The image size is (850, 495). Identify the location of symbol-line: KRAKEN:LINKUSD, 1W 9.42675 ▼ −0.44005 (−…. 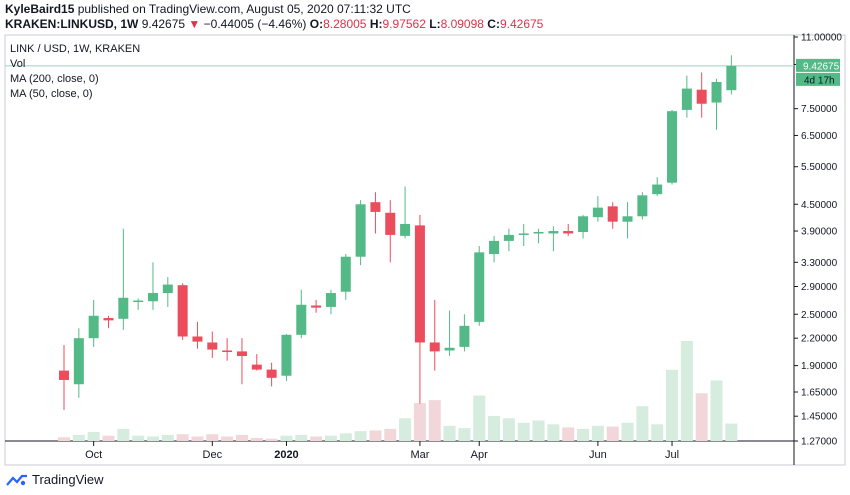
(274, 24).